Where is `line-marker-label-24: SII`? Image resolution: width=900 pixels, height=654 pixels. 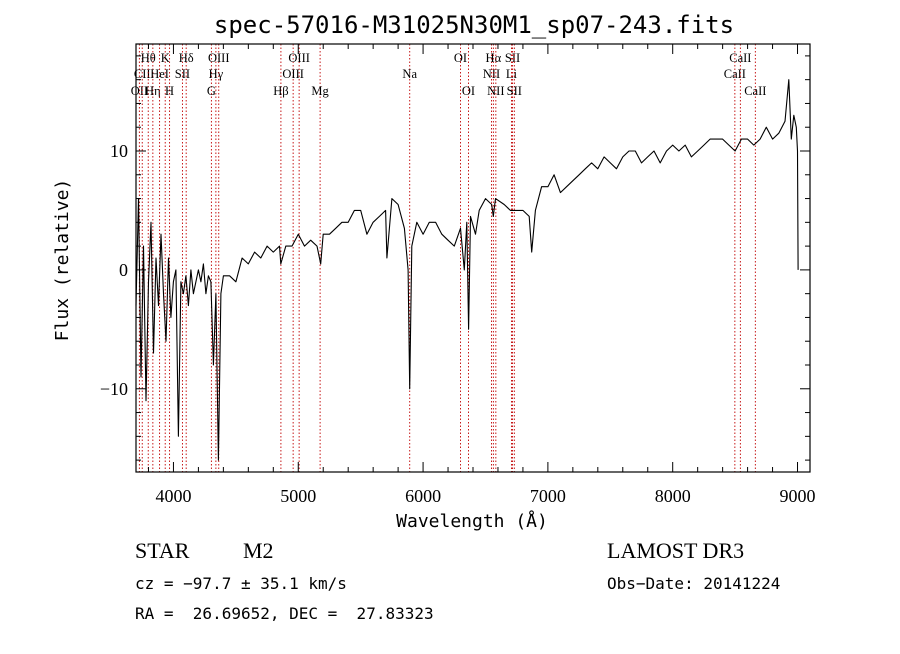
line-marker-label-24: SII is located at coordinates (514, 91).